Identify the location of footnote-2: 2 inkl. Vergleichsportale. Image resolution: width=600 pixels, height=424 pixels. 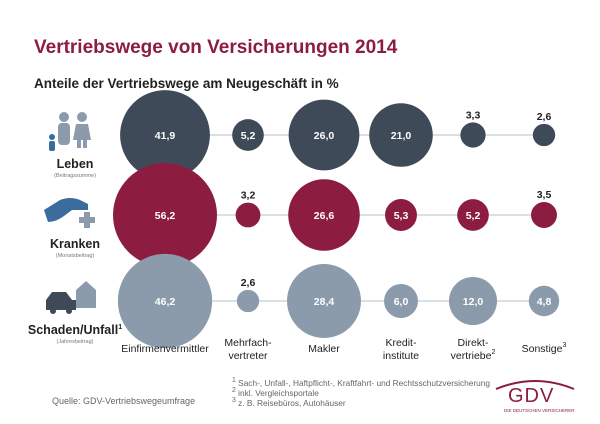
(275, 392).